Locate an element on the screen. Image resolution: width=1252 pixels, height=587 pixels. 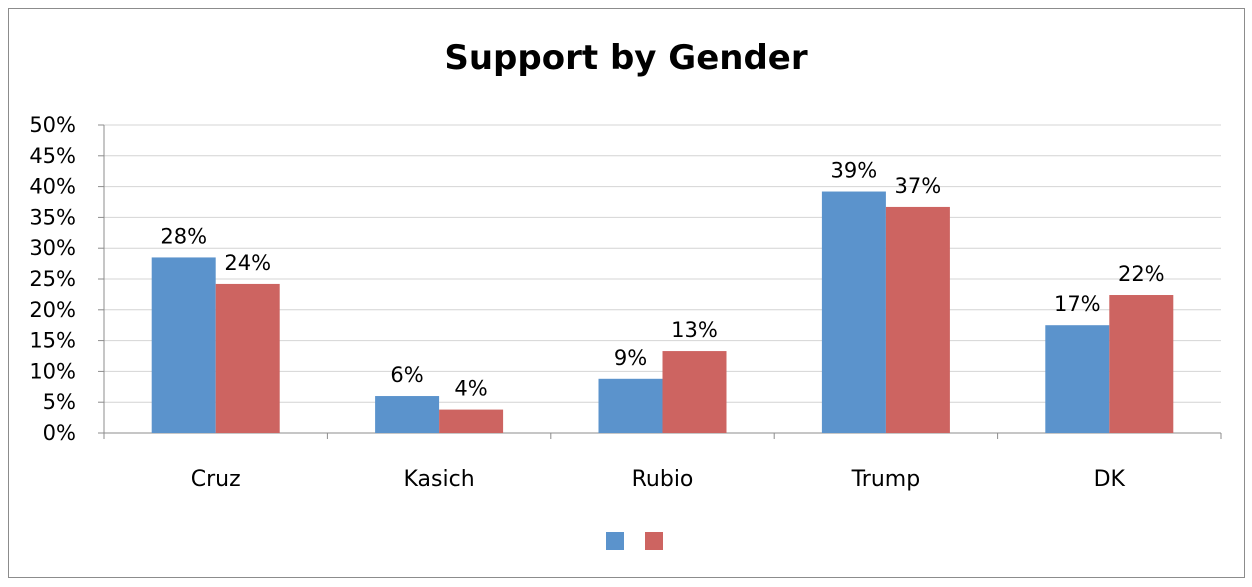
y-tick-label: 25% is located at coordinates (52, 279).